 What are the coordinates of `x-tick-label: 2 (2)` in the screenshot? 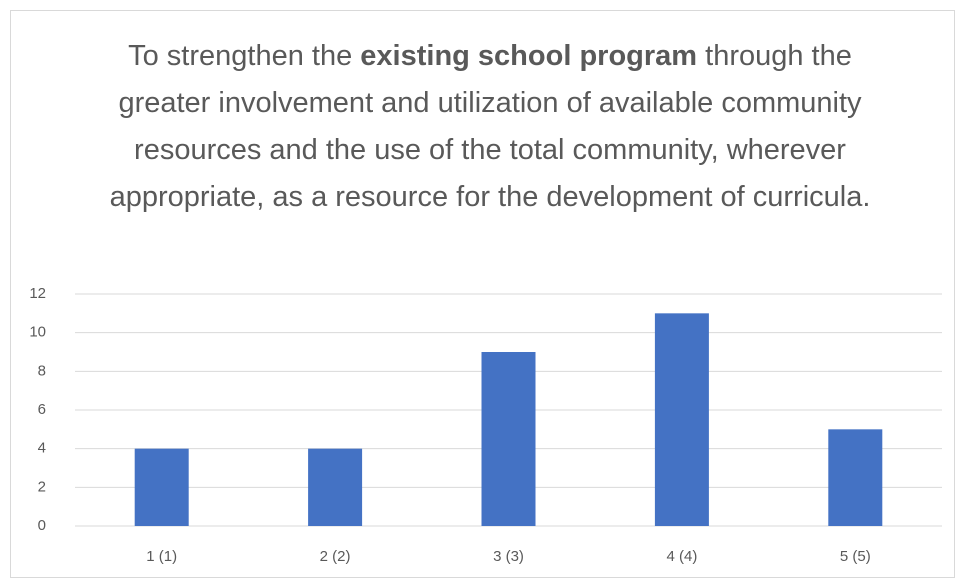 It's located at (335, 556).